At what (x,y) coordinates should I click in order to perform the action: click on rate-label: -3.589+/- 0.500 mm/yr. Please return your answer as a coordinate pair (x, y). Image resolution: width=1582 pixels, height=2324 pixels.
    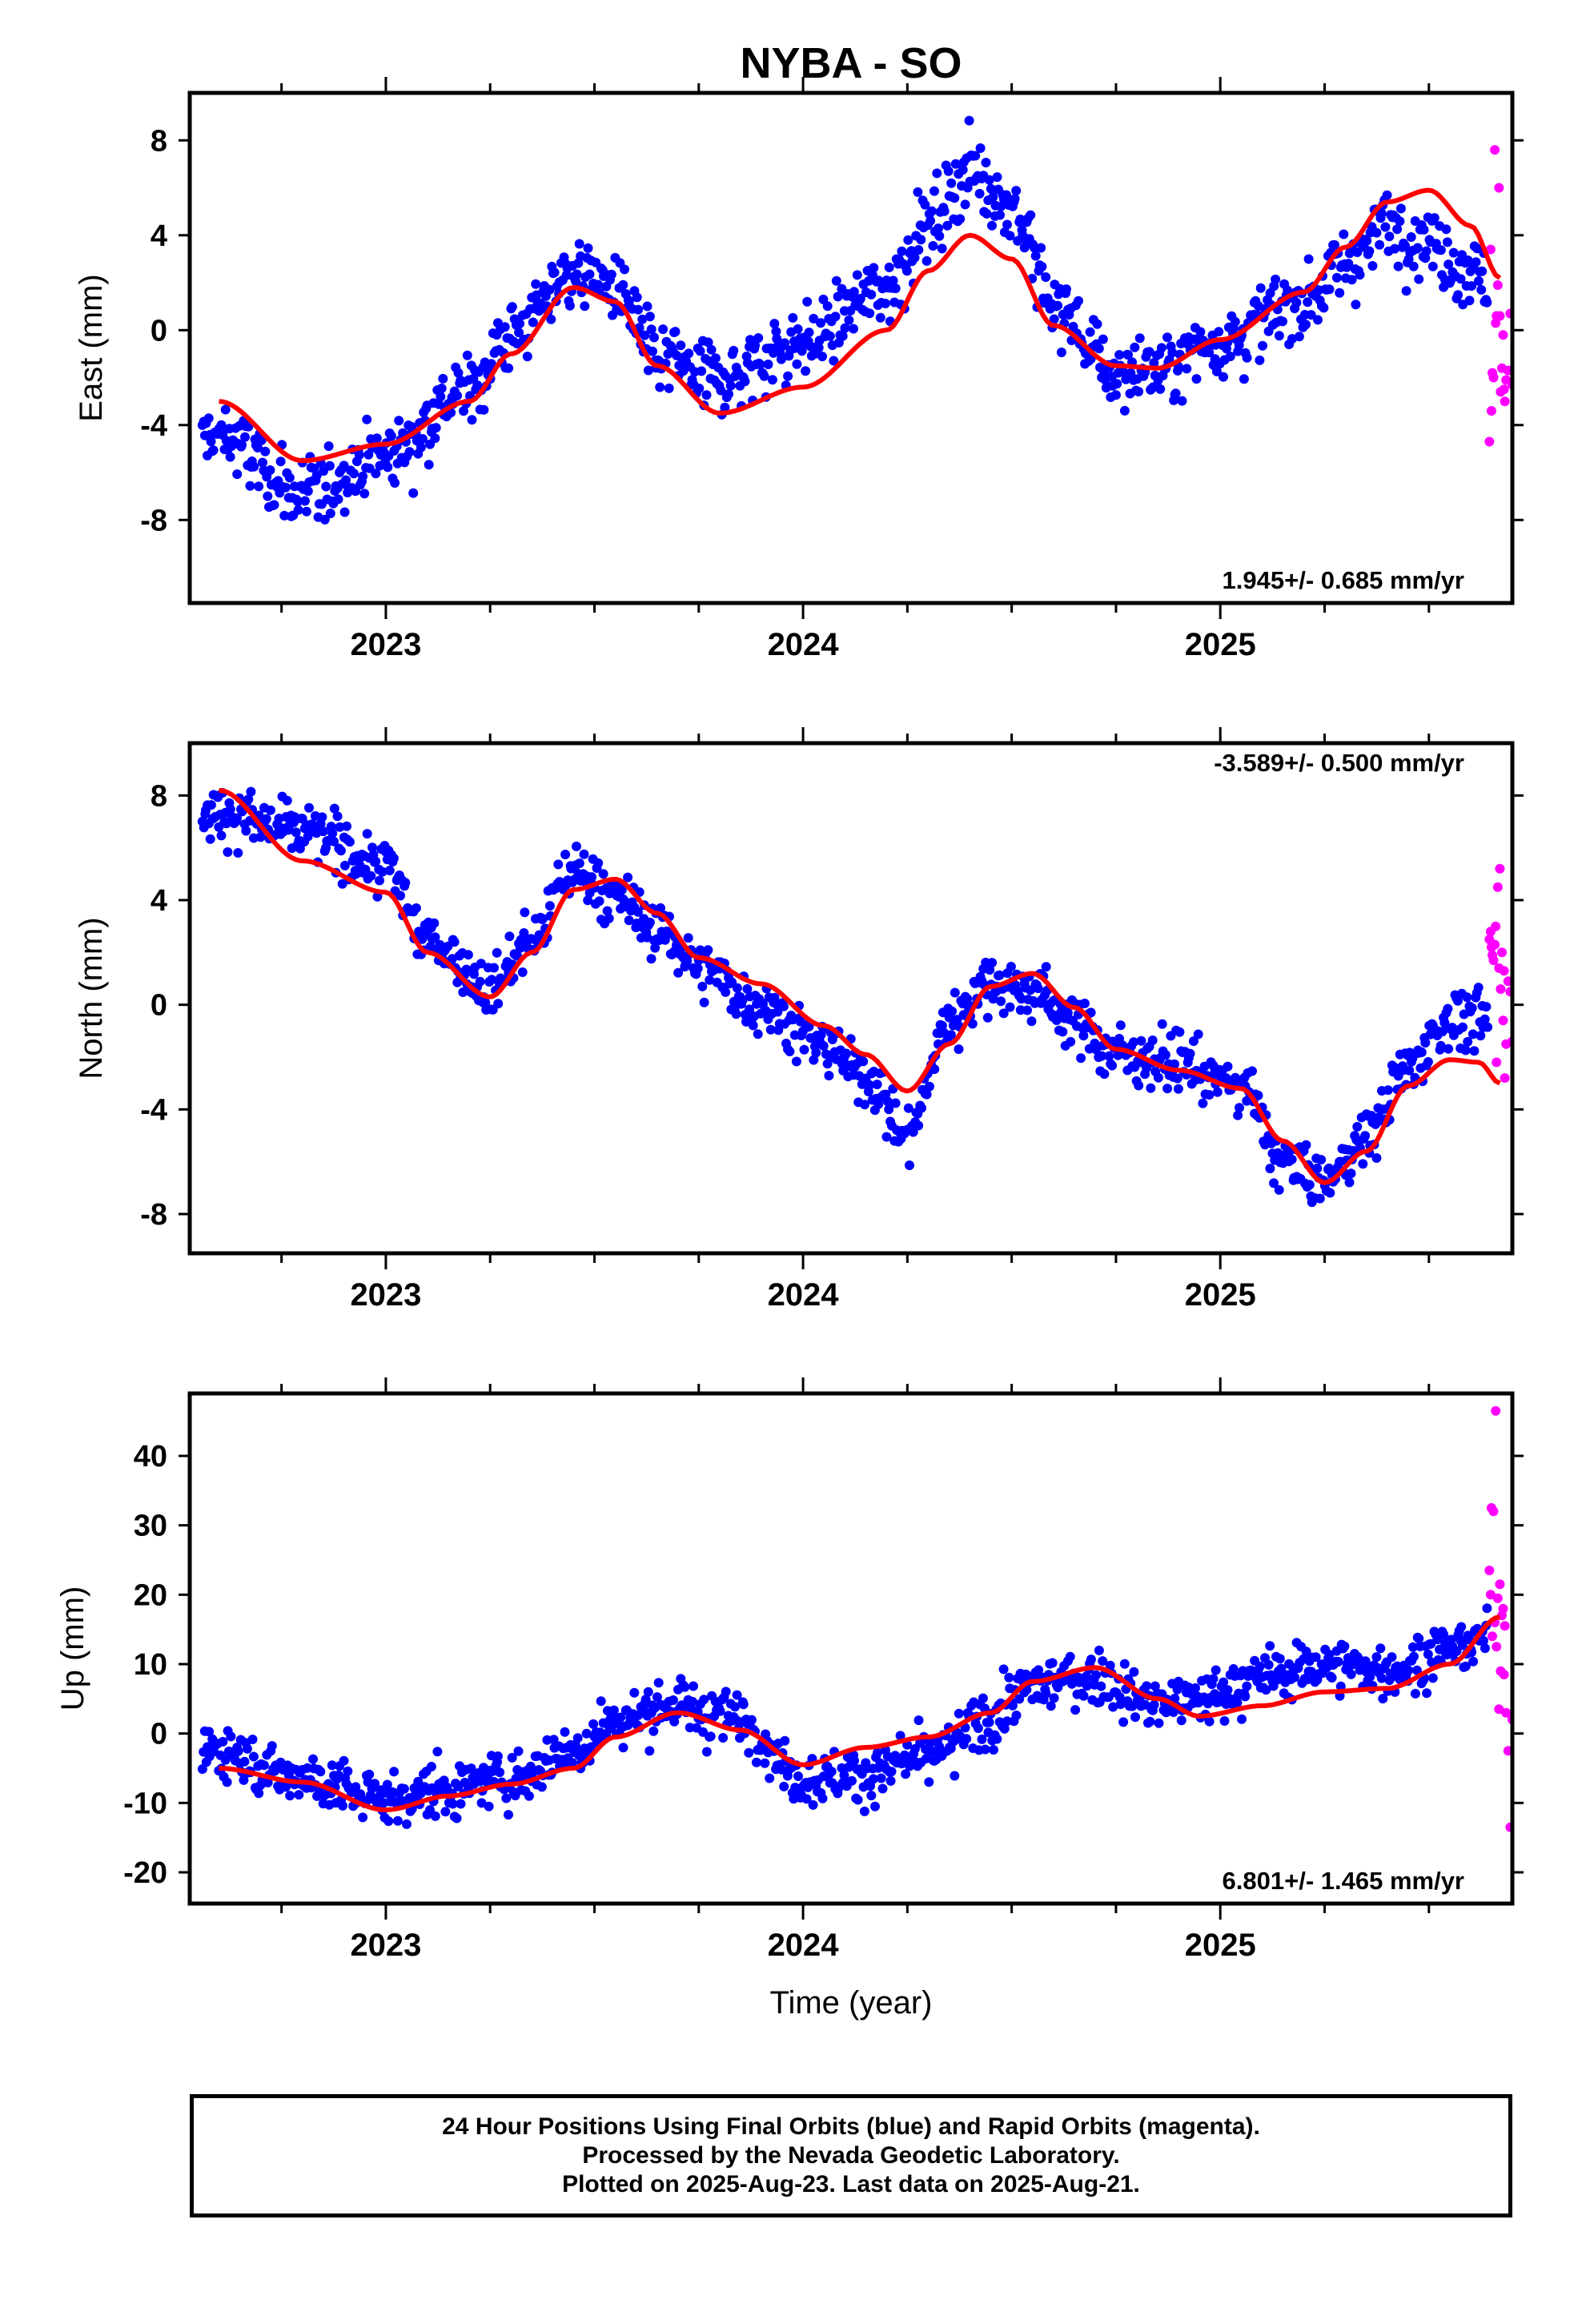
    Looking at the image, I should click on (1339, 763).